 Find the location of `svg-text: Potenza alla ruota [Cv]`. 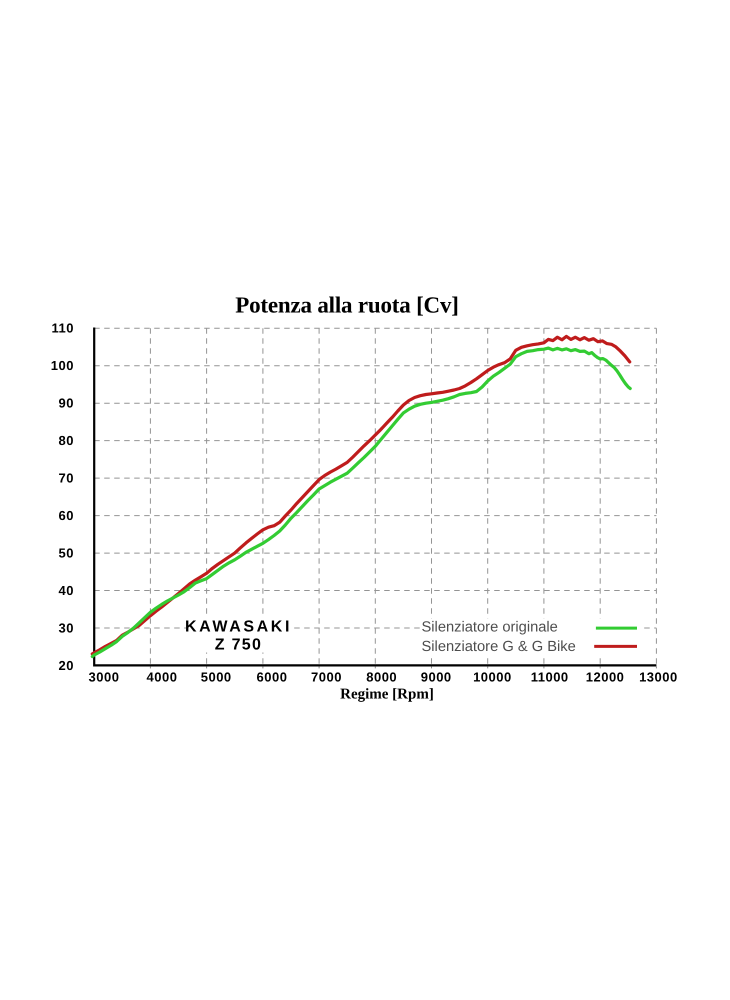

svg-text: Potenza alla ruota [Cv] is located at coordinates (346, 304).